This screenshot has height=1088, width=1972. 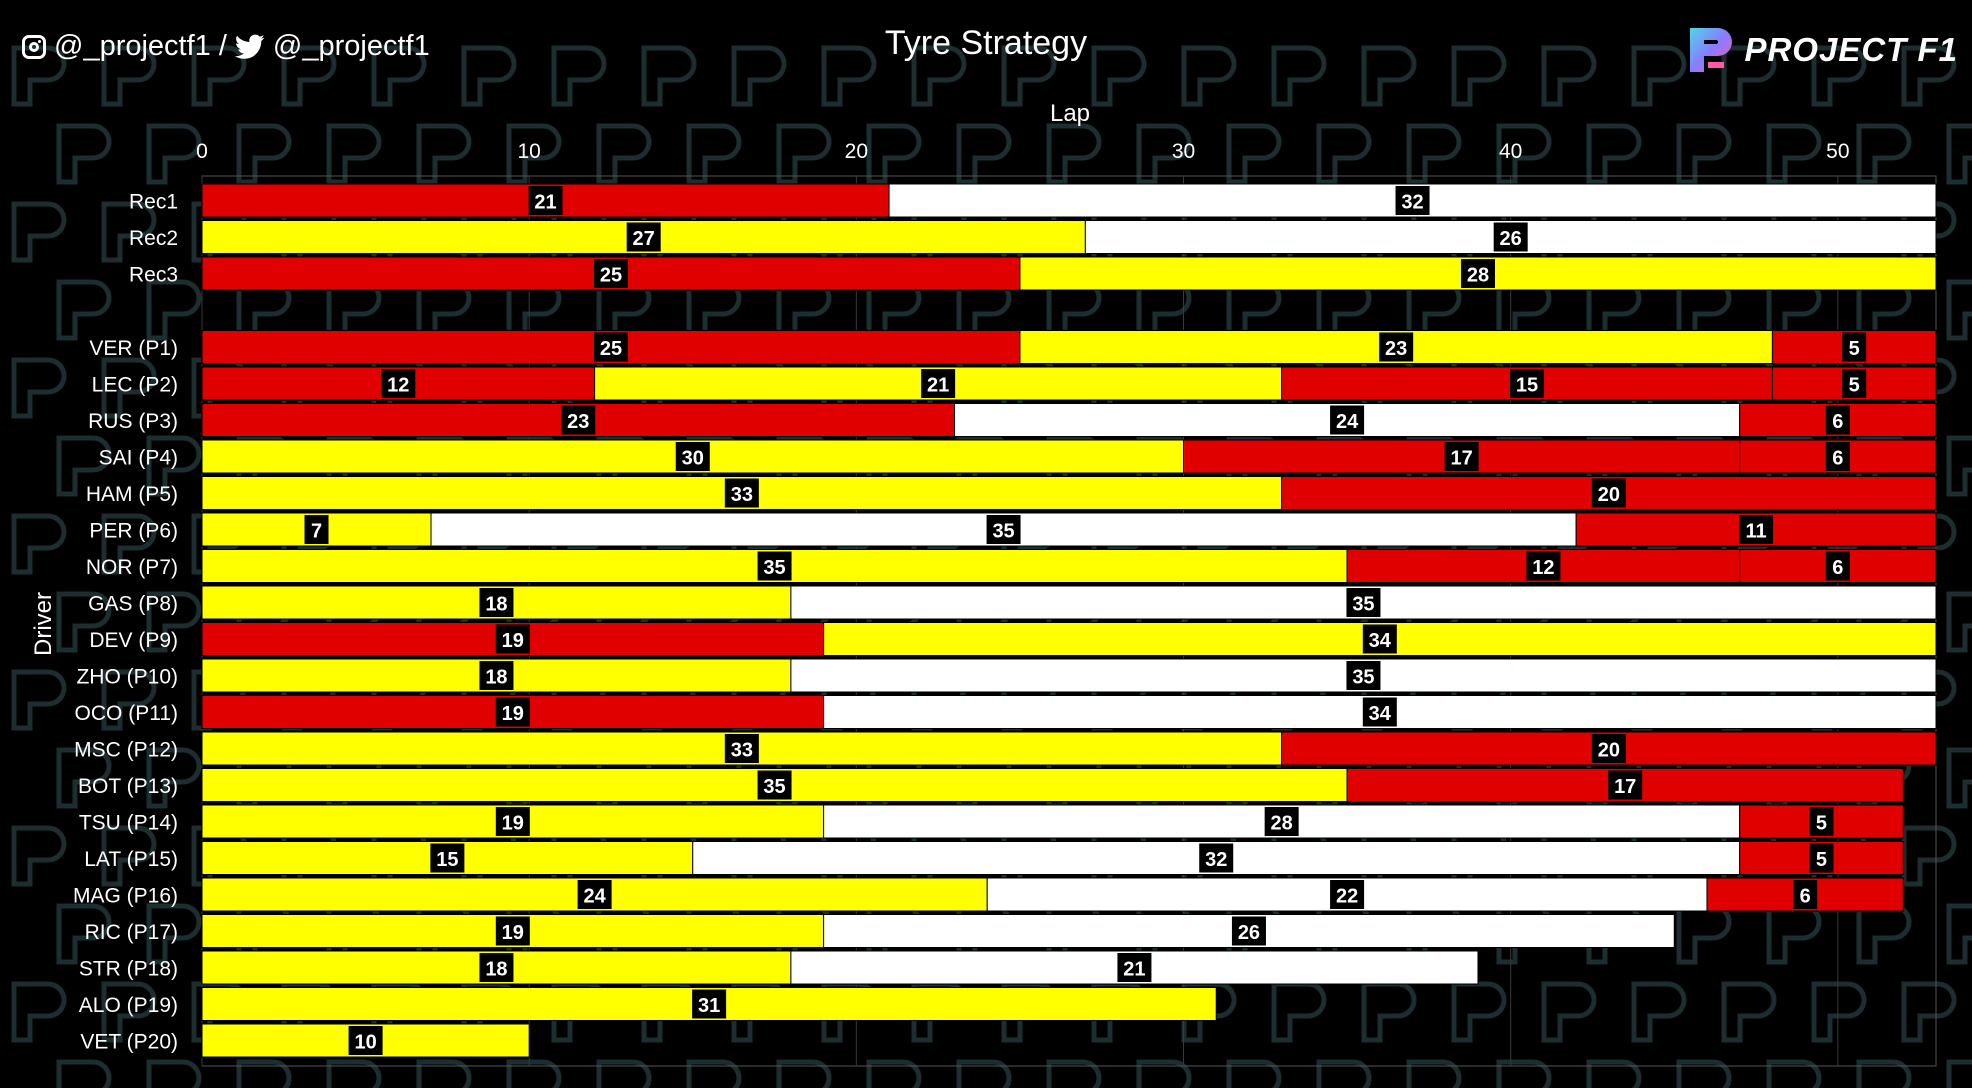 What do you see at coordinates (133, 348) in the screenshot?
I see `driver-label: VER (P1)` at bounding box center [133, 348].